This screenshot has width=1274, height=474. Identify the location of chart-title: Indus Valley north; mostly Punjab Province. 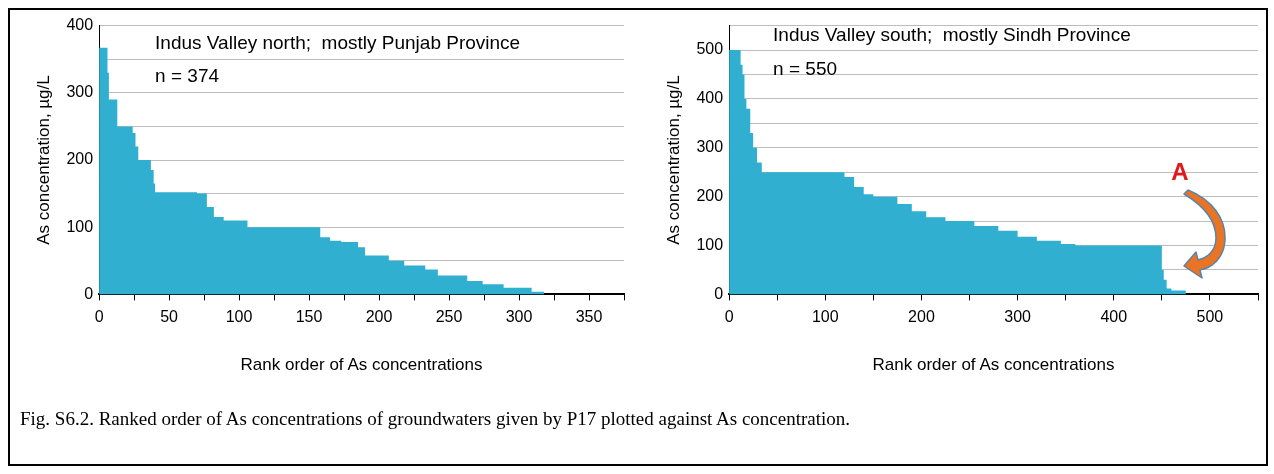
(338, 42).